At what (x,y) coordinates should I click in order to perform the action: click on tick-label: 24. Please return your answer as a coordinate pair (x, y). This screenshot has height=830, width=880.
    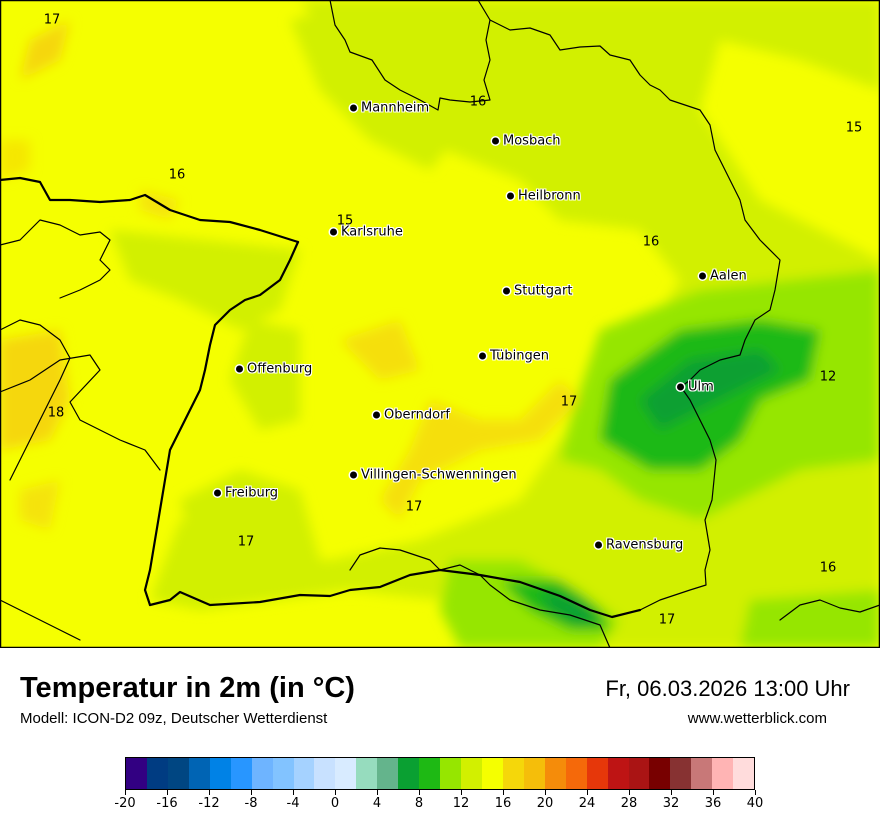
    Looking at the image, I should click on (587, 803).